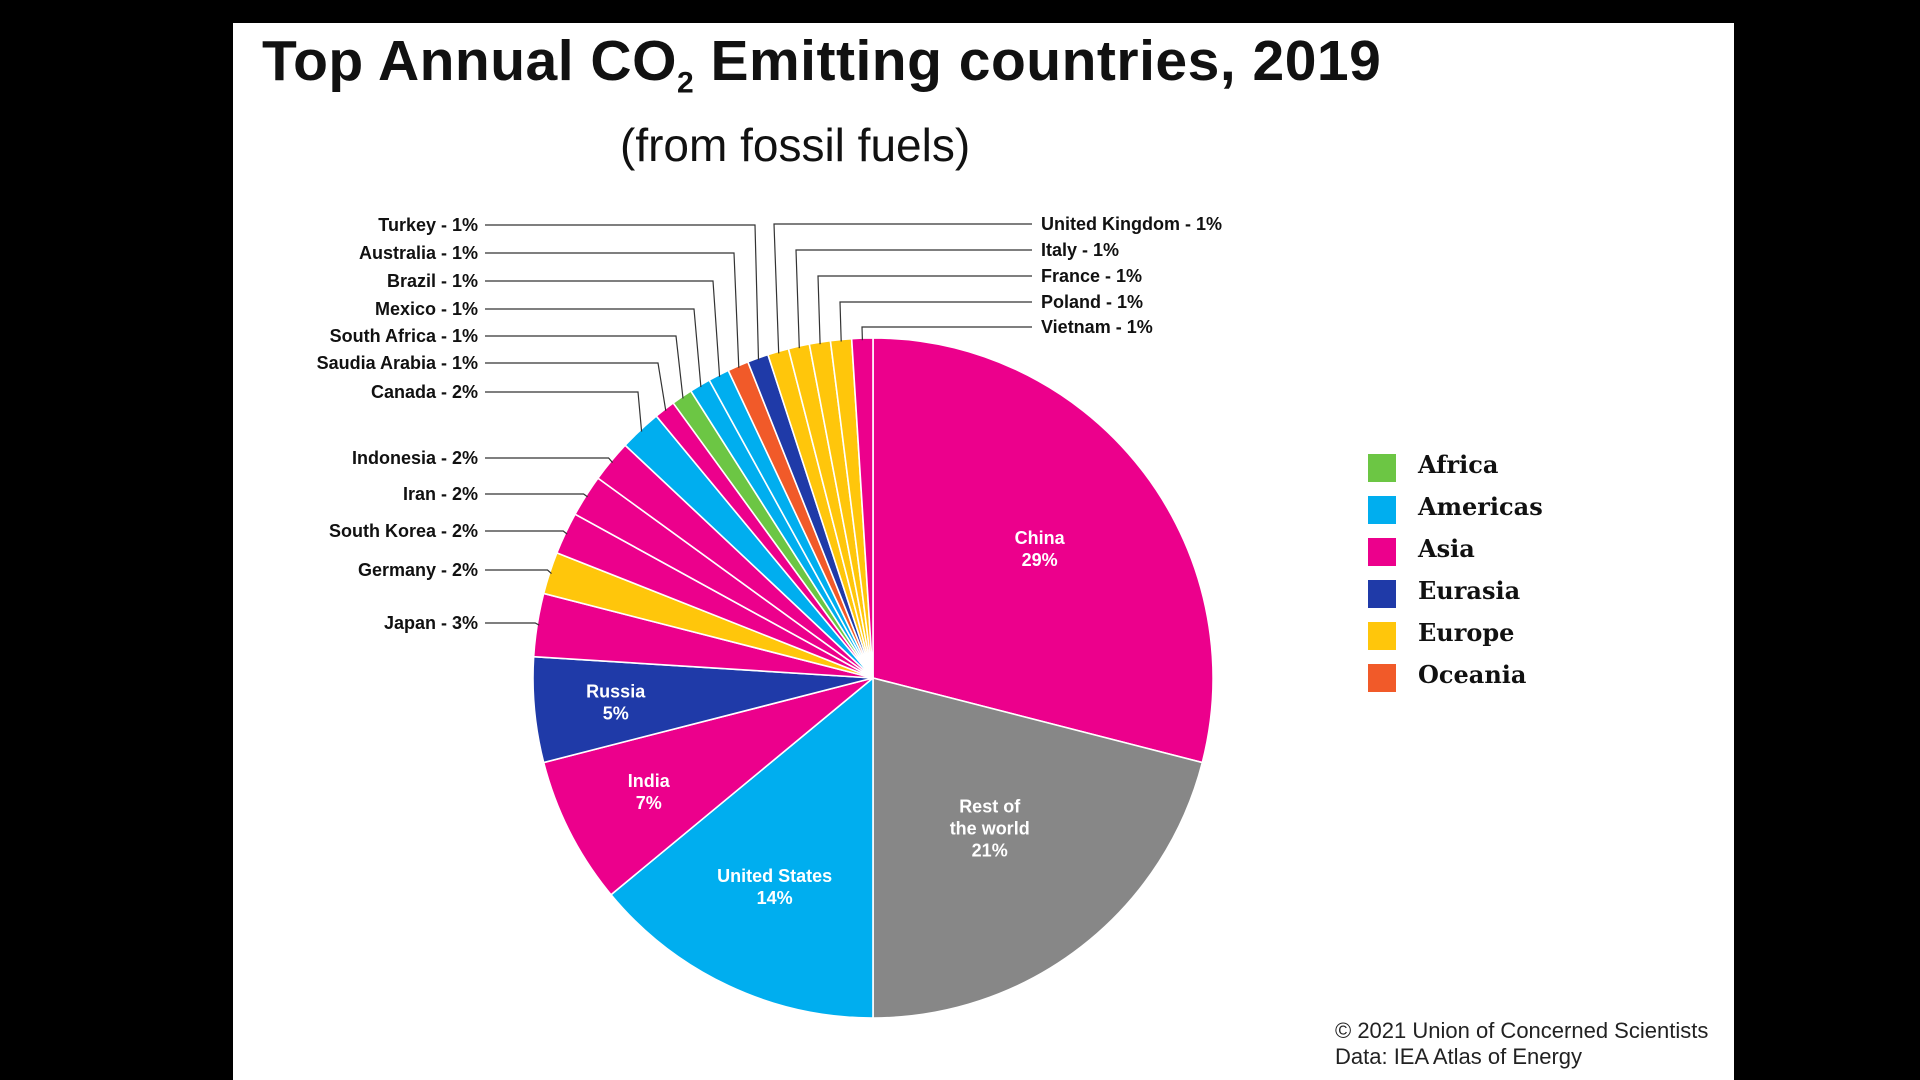  Describe the element at coordinates (795, 145) in the screenshot. I see `chart-subtitle: (from fossil fuels)` at that location.